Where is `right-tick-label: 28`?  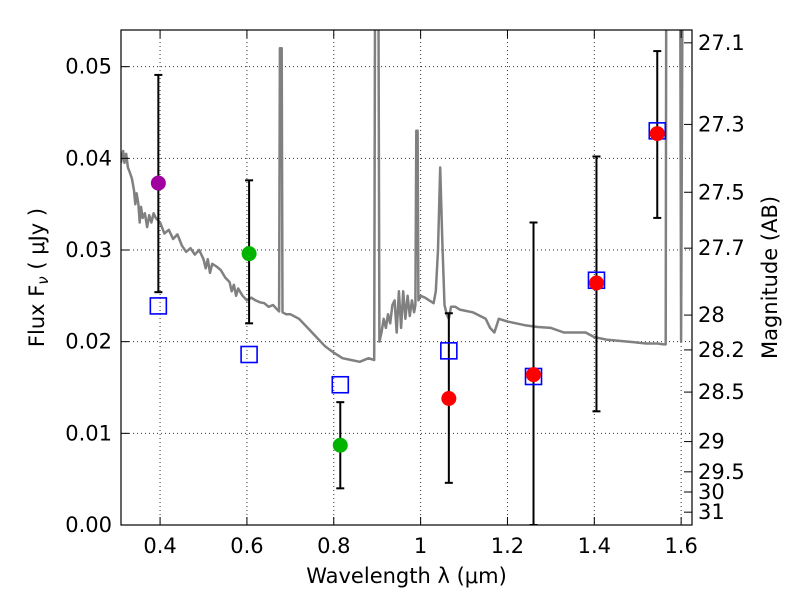
right-tick-label: 28 is located at coordinates (711, 315).